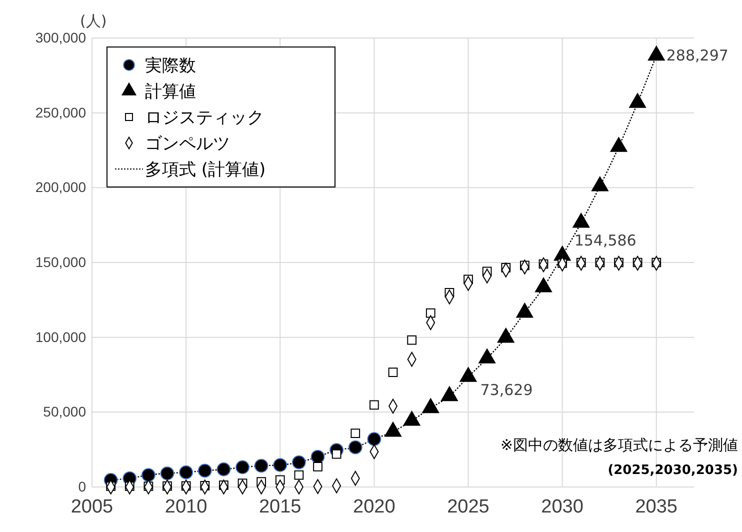 Image resolution: width=742 pixels, height=532 pixels. What do you see at coordinates (374, 507) in the screenshot?
I see `x-tick-label: 2020` at bounding box center [374, 507].